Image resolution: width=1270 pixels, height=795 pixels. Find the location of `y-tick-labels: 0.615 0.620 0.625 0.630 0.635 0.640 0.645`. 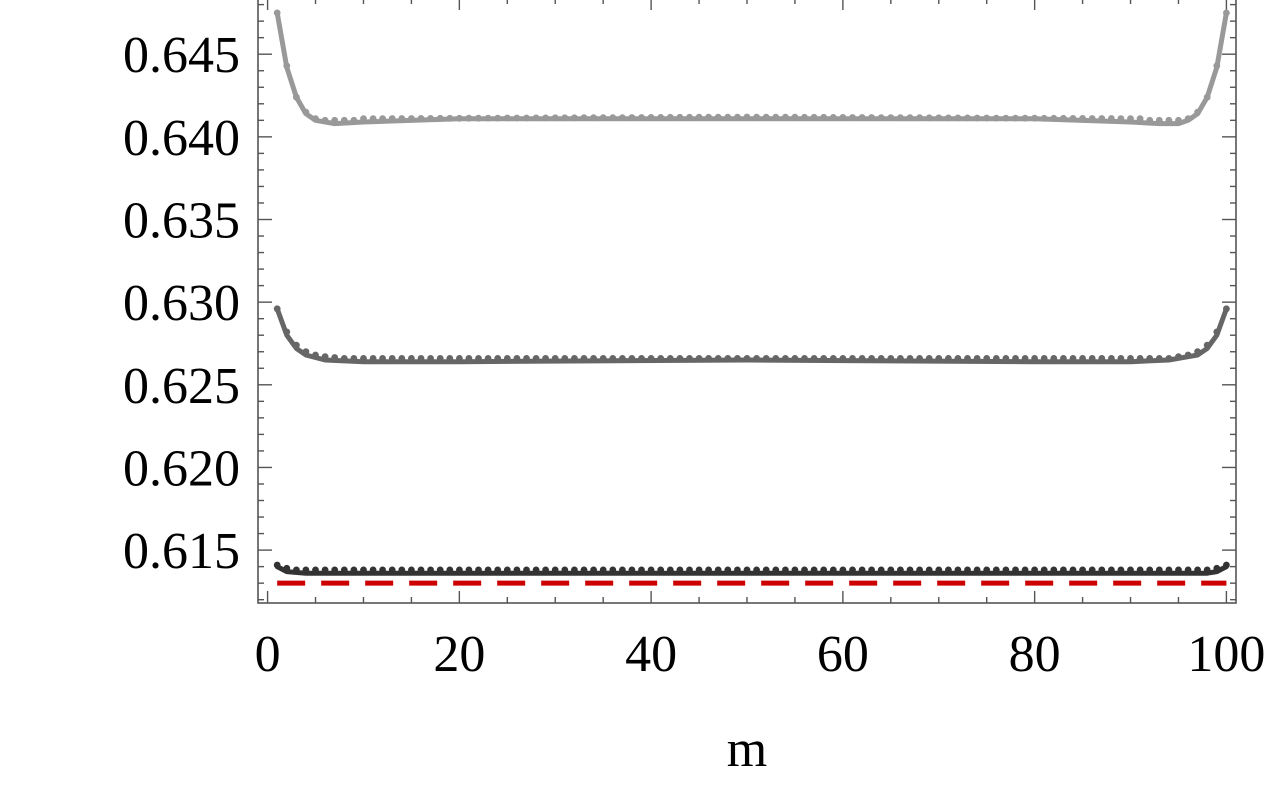

y-tick-labels: 0.615 0.620 0.625 0.630 0.635 0.640 0.645 is located at coordinates (181, 303).